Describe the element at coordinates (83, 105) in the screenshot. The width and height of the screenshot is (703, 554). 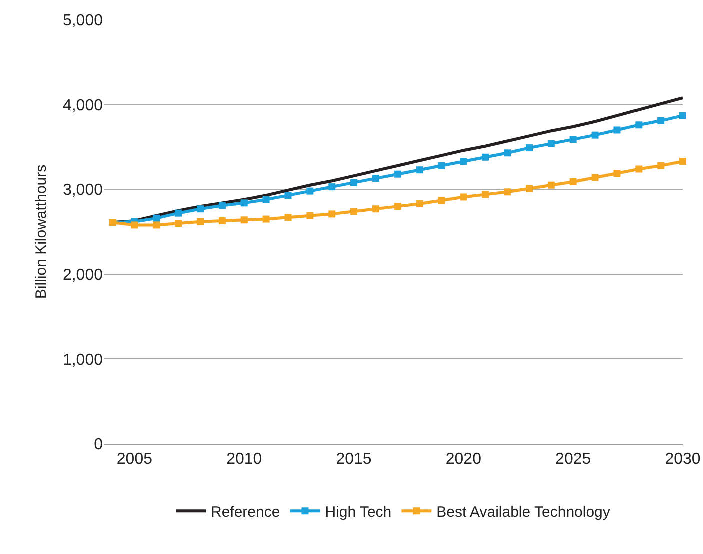
I see `y-tick-label: 4,000` at that location.